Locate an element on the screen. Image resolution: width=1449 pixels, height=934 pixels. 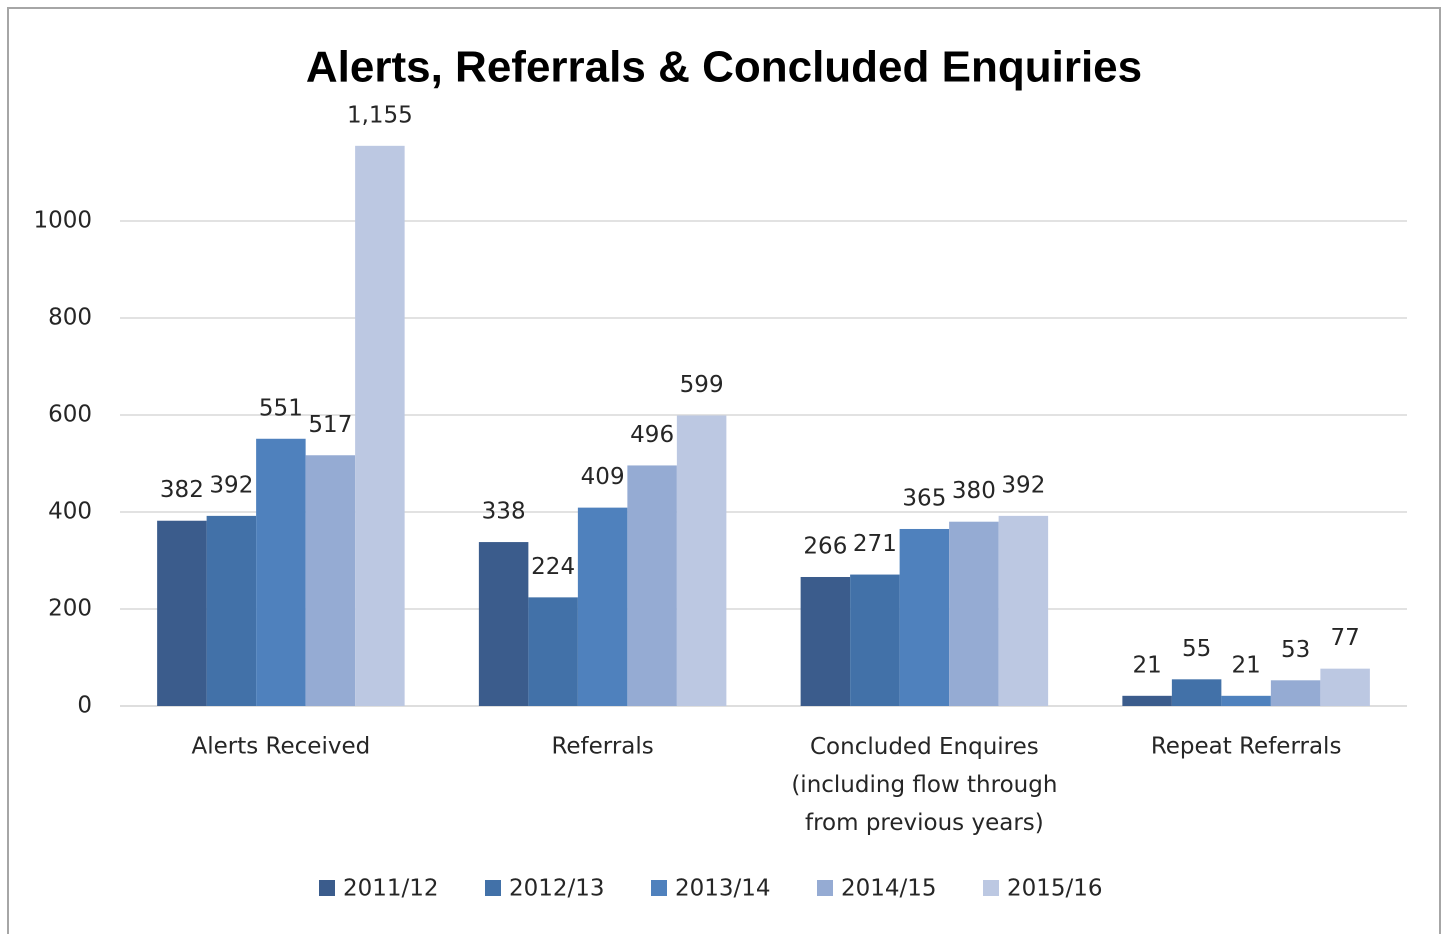
data-label: 266 is located at coordinates (825, 546).